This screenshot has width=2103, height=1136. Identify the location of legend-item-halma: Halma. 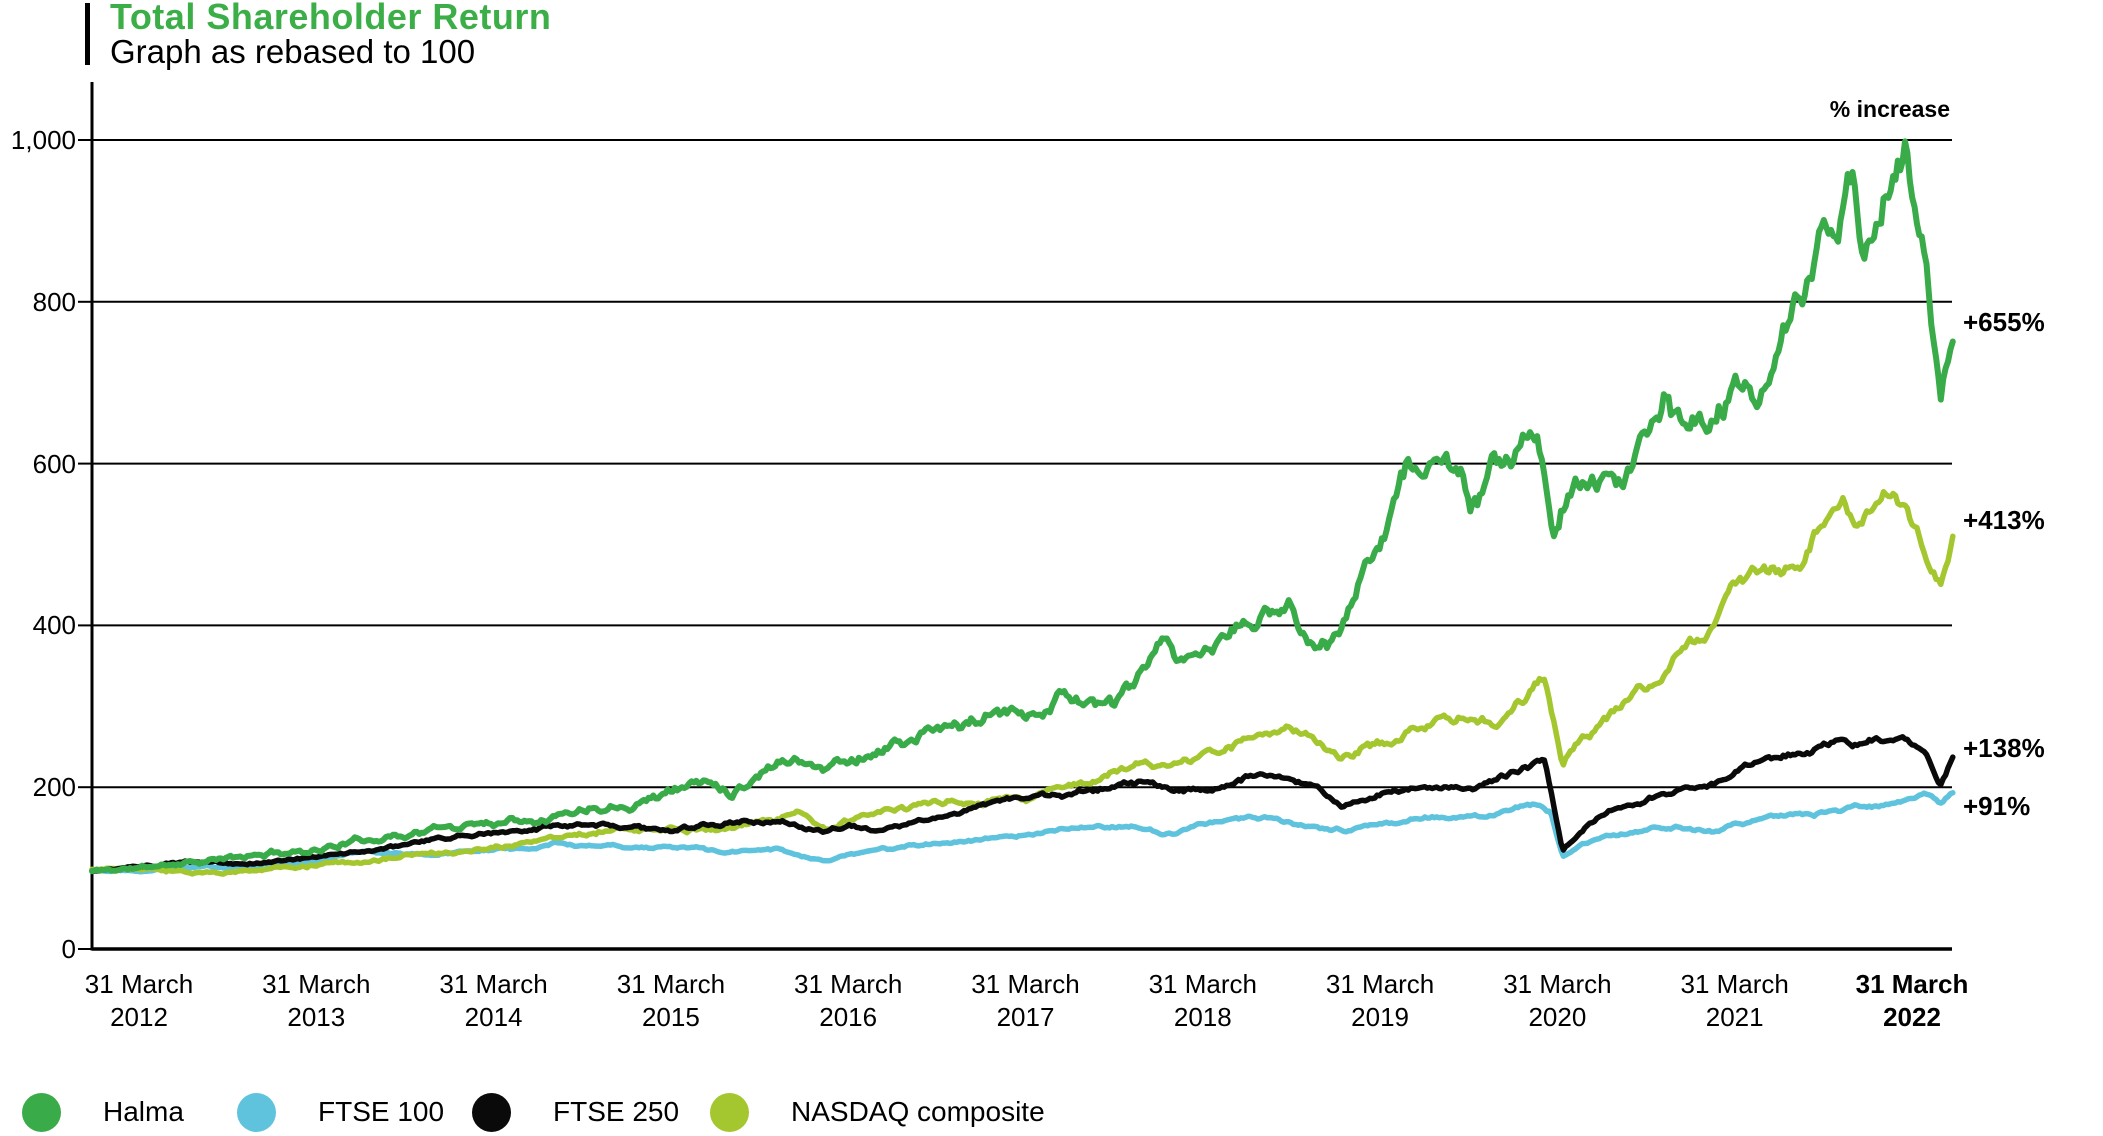
(103, 1112).